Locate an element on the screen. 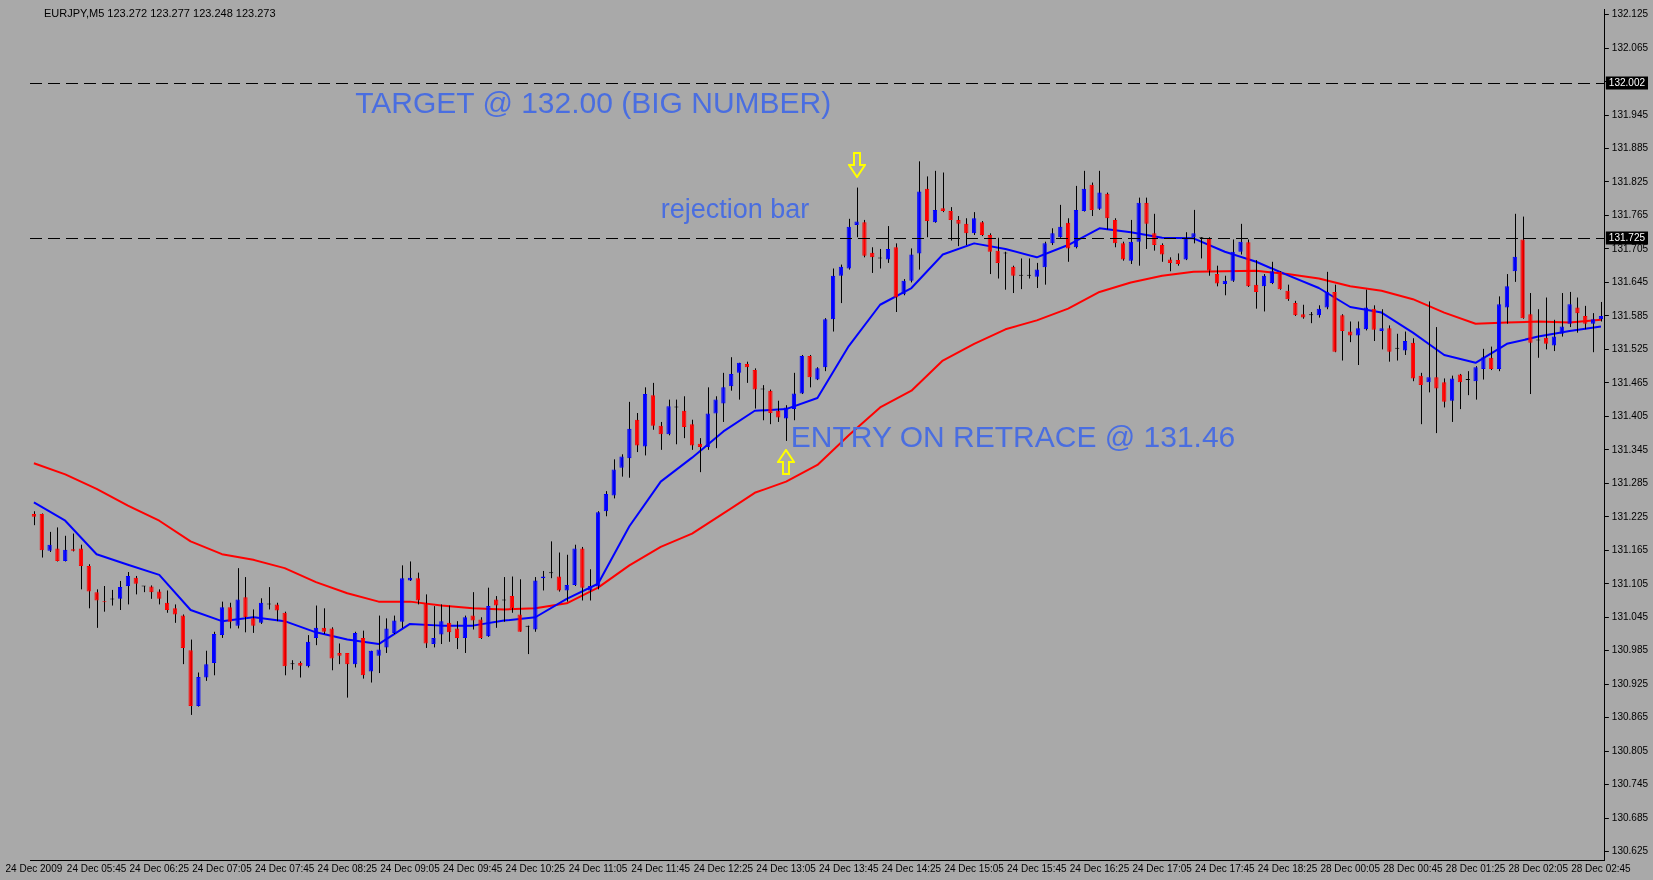 This screenshot has width=1653, height=880. y-tick-label: 131.165 is located at coordinates (1630, 550).